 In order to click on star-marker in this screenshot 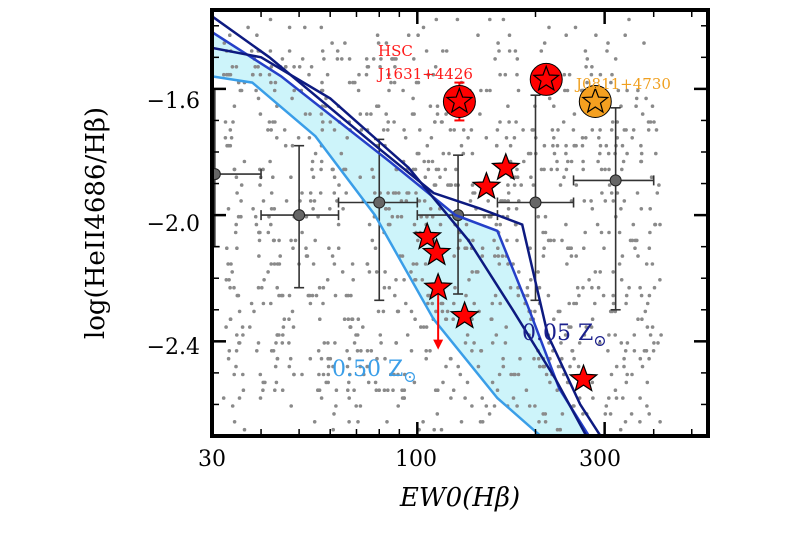, I will do `click(438, 286)`.